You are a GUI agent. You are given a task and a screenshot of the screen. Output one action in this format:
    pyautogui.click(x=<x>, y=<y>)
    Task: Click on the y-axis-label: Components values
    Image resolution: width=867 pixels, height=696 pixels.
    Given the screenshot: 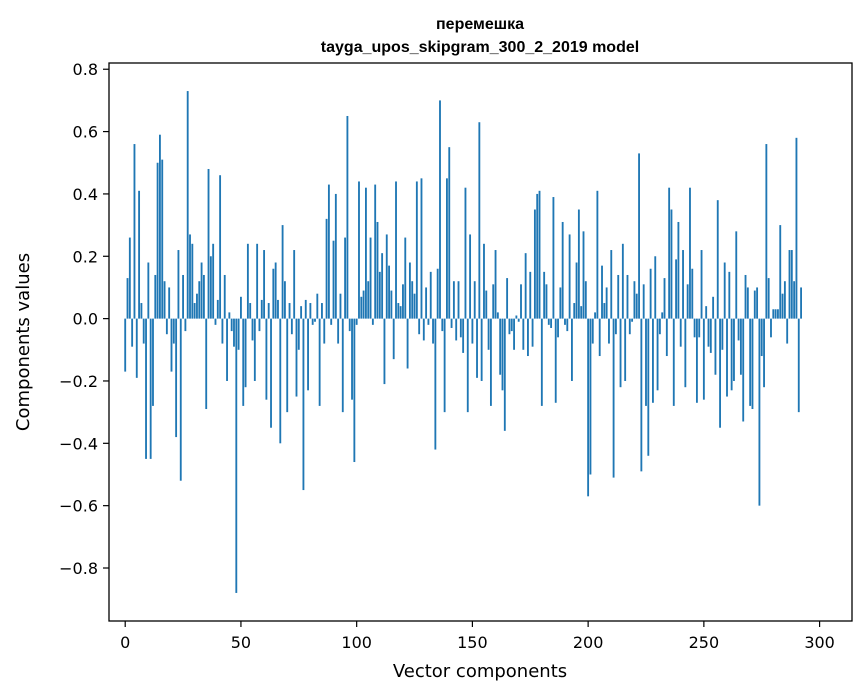 What is the action you would take?
    pyautogui.click(x=23, y=342)
    